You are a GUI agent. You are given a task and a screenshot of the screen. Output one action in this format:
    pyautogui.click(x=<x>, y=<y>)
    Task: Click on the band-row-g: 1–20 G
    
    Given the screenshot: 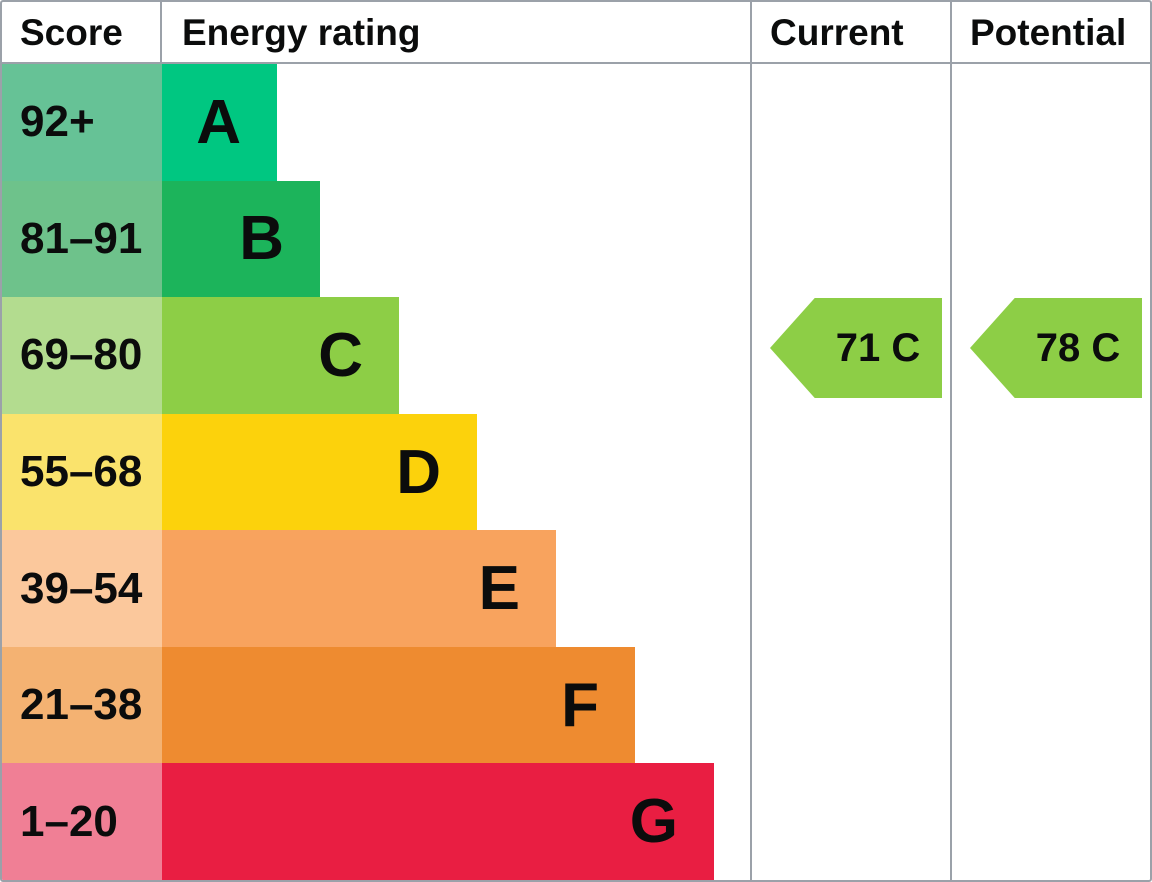 What is the action you would take?
    pyautogui.click(x=576, y=821)
    